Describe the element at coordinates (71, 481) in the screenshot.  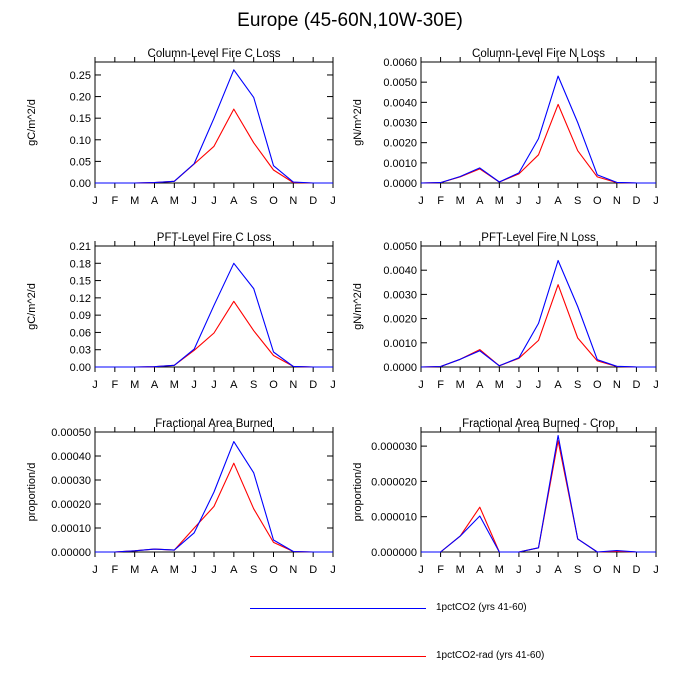
I see `y-tick-label: 0.00030` at that location.